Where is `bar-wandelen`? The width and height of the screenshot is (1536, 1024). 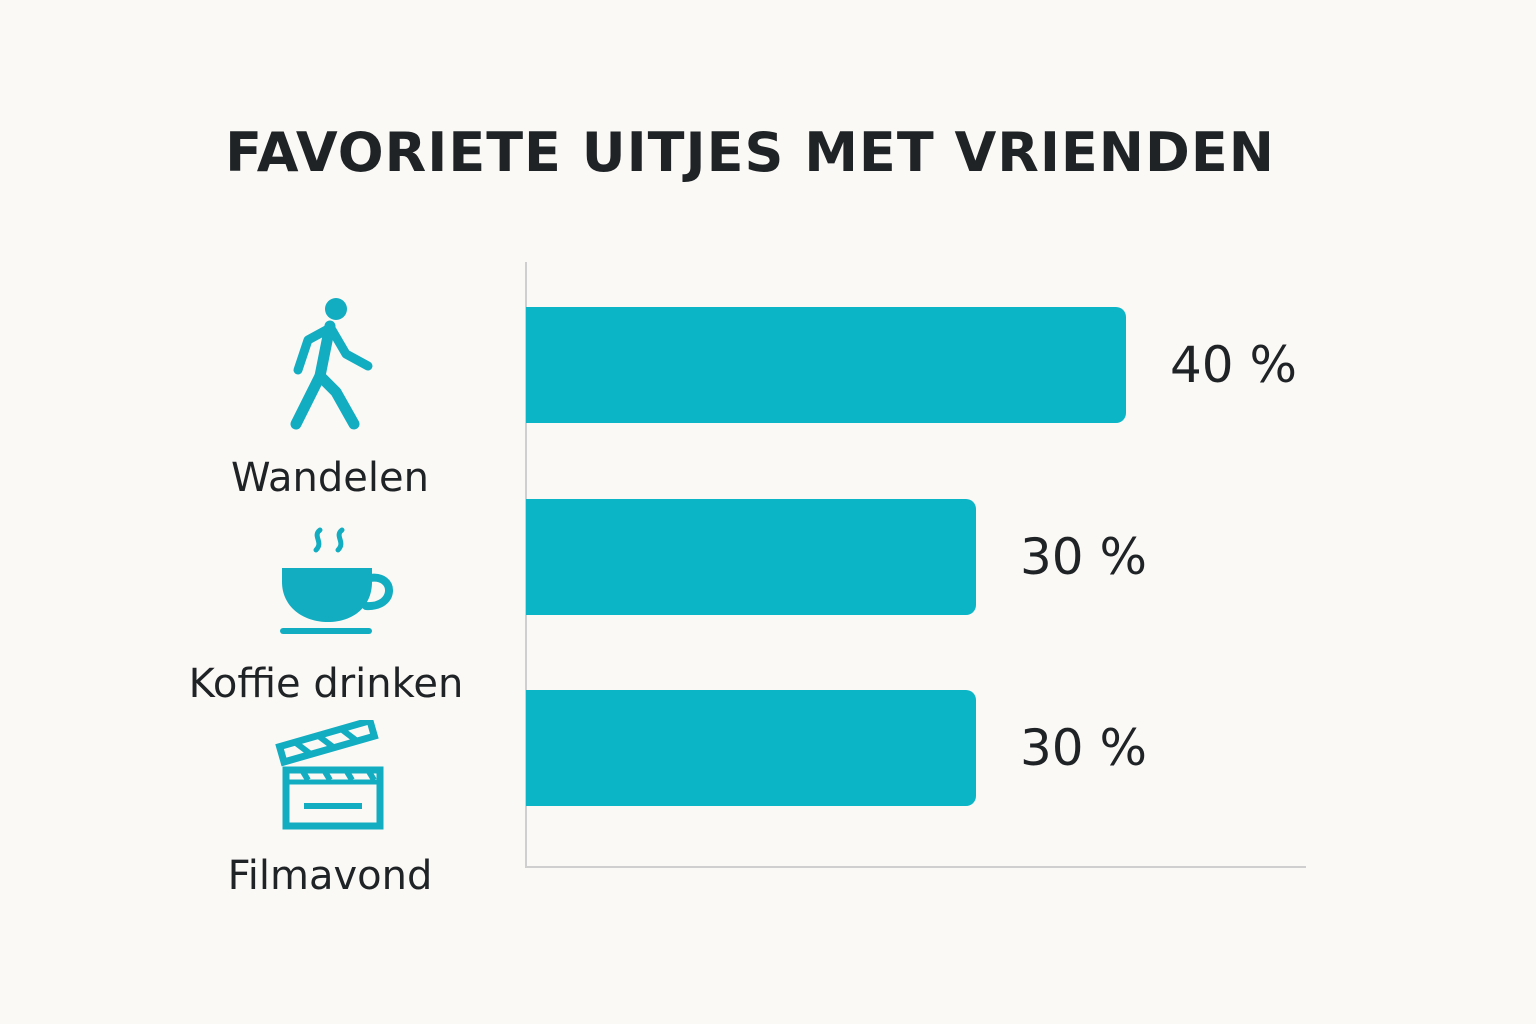 bar-wandelen is located at coordinates (826, 365).